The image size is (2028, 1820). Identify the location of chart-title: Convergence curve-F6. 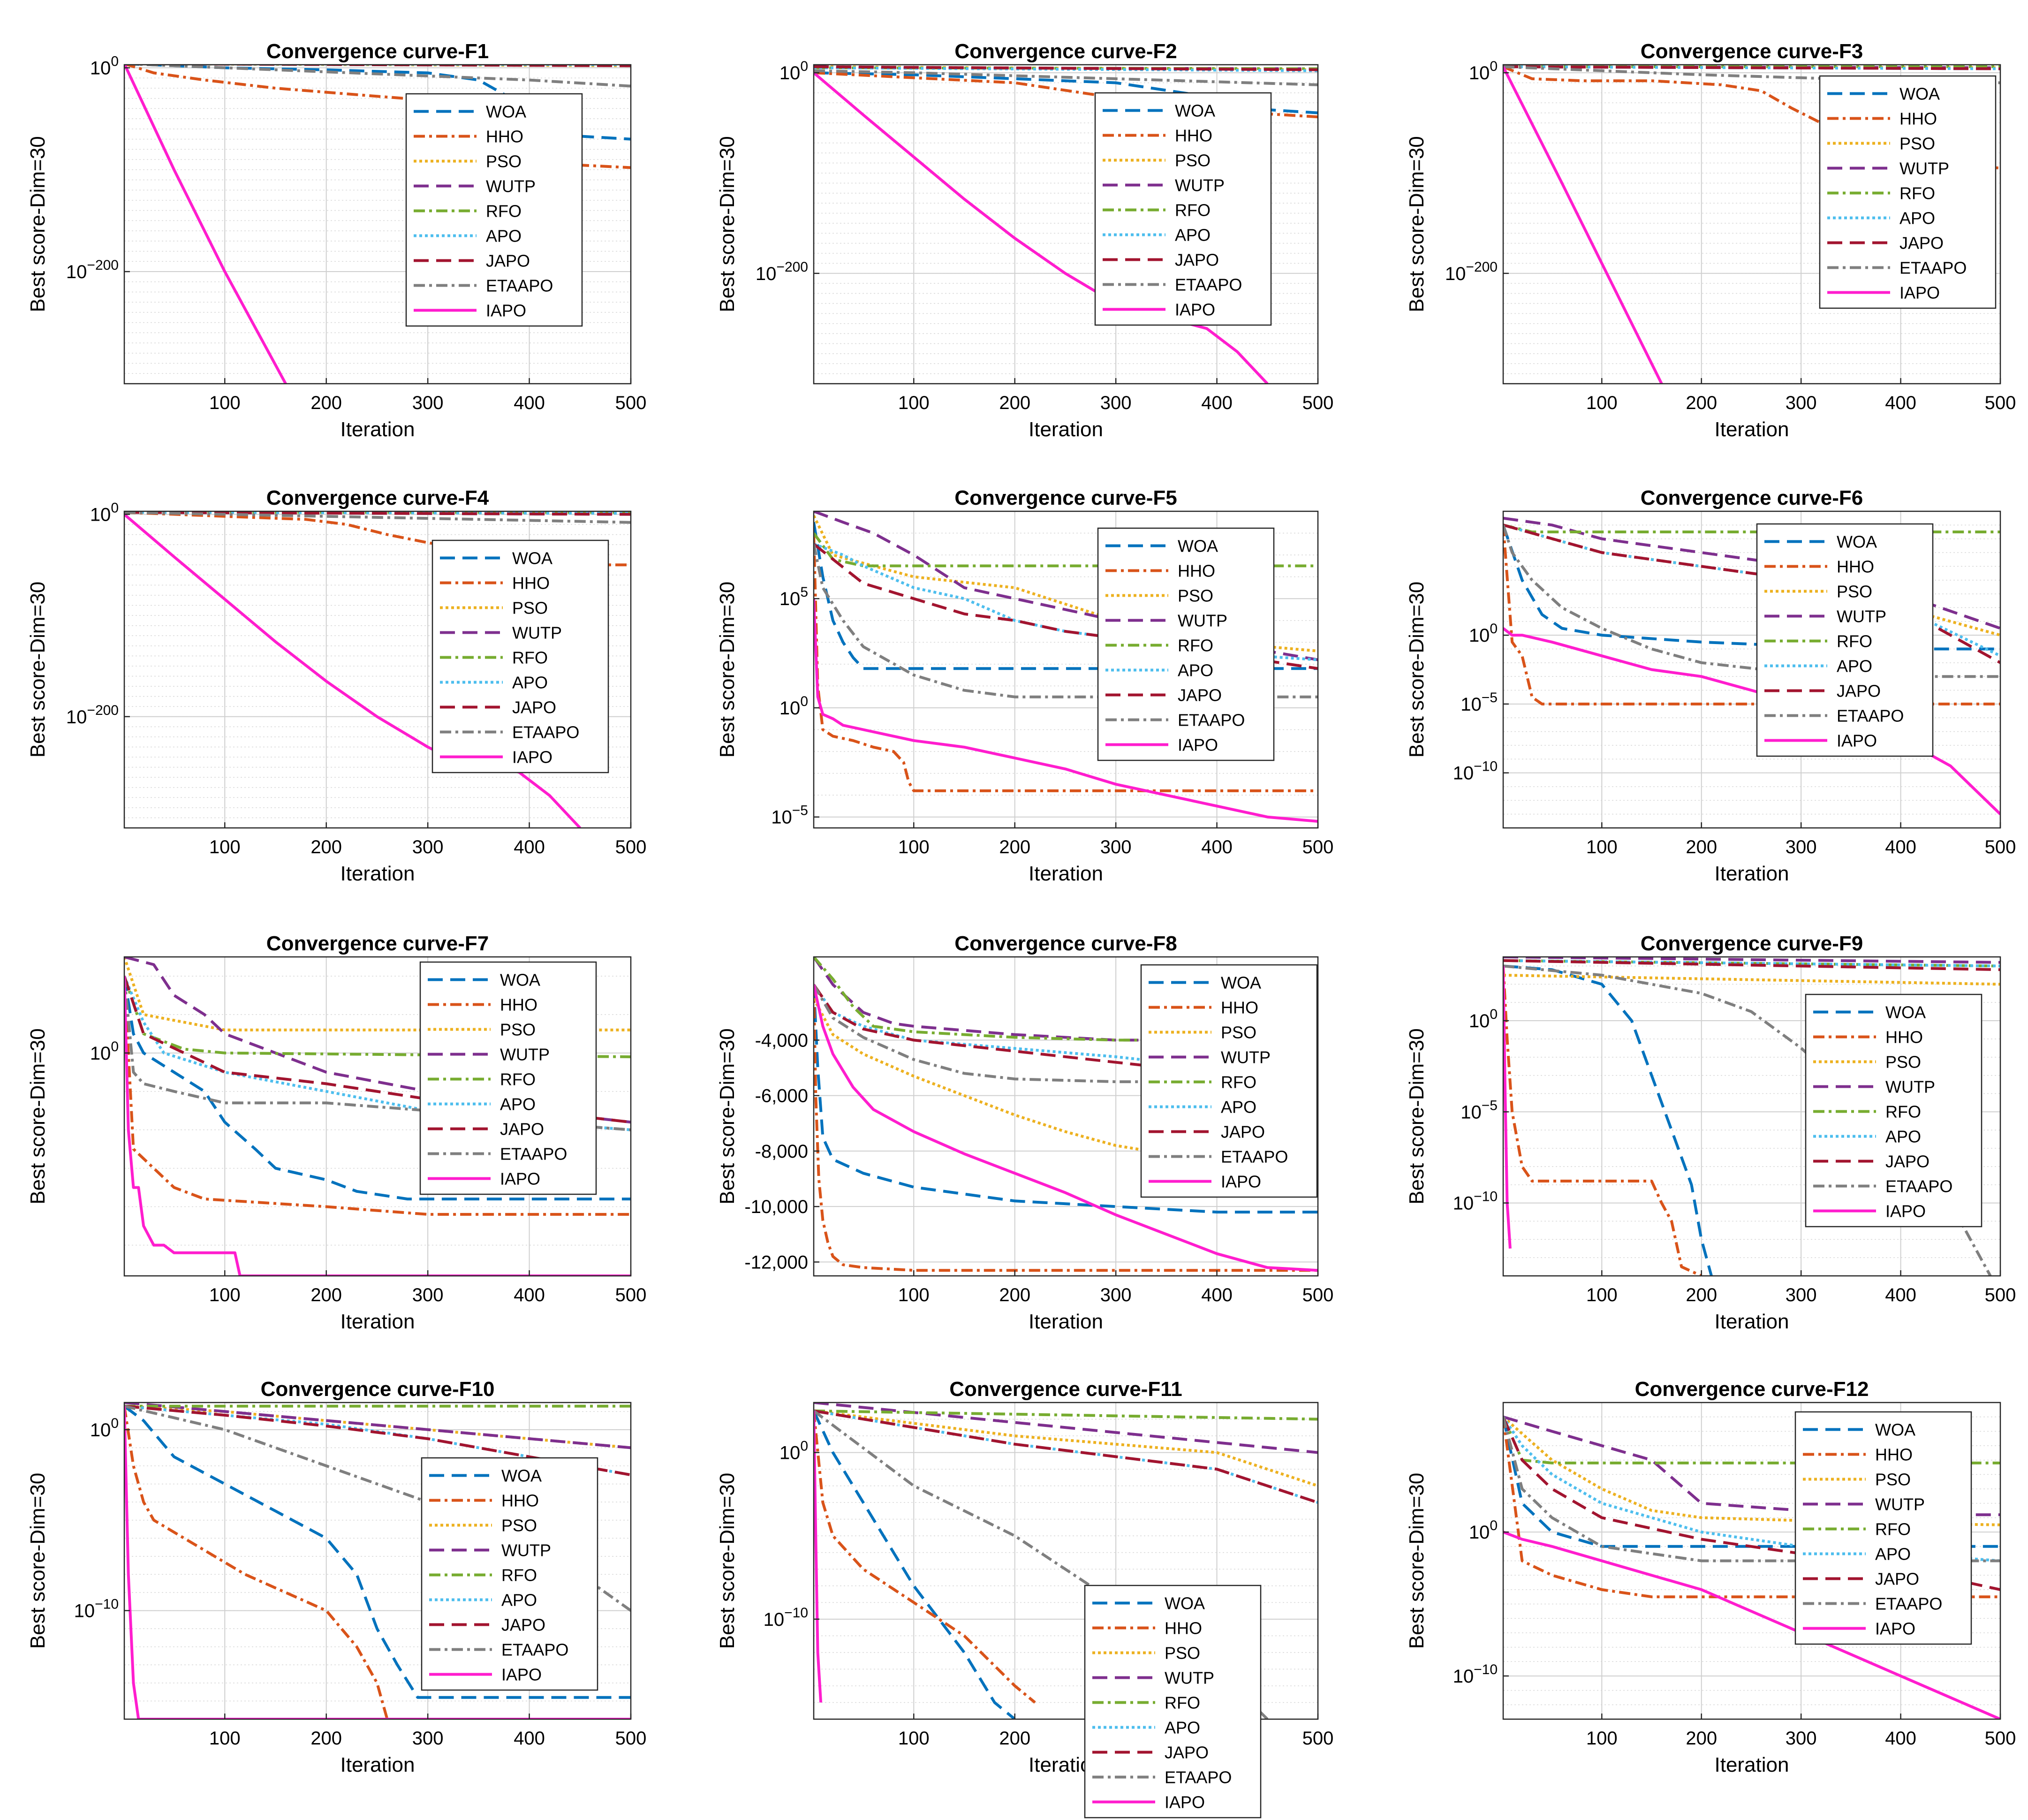
(1752, 498).